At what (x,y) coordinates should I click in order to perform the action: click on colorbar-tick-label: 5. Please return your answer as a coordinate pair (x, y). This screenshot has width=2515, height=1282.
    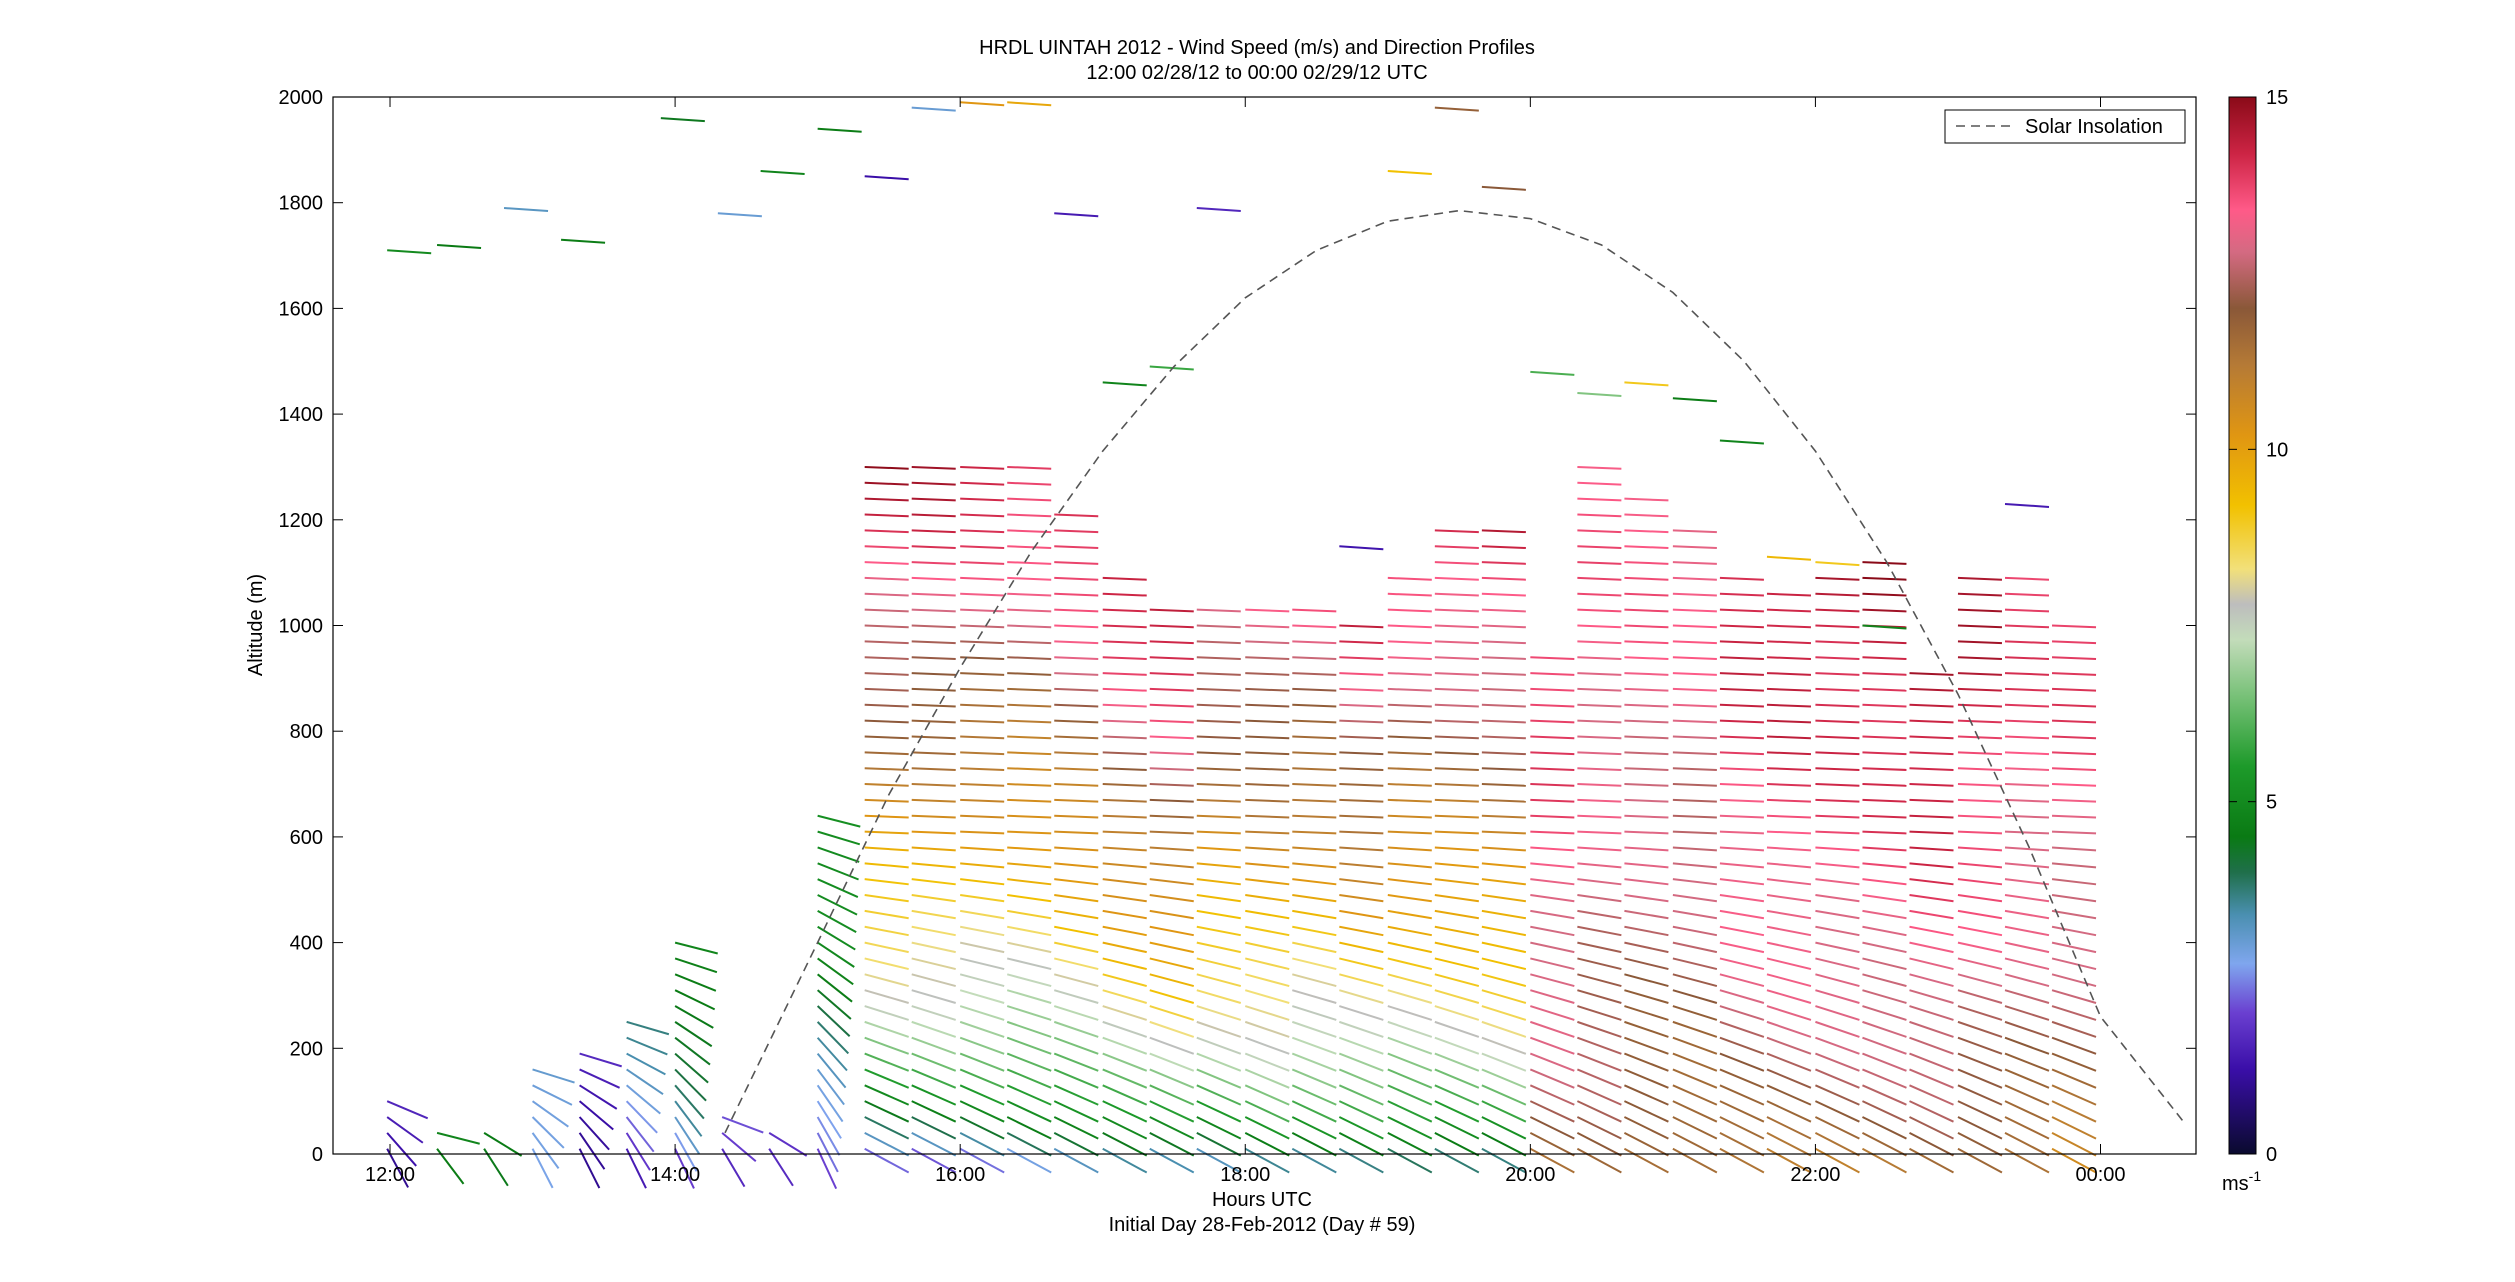
    Looking at the image, I should click on (2271, 803).